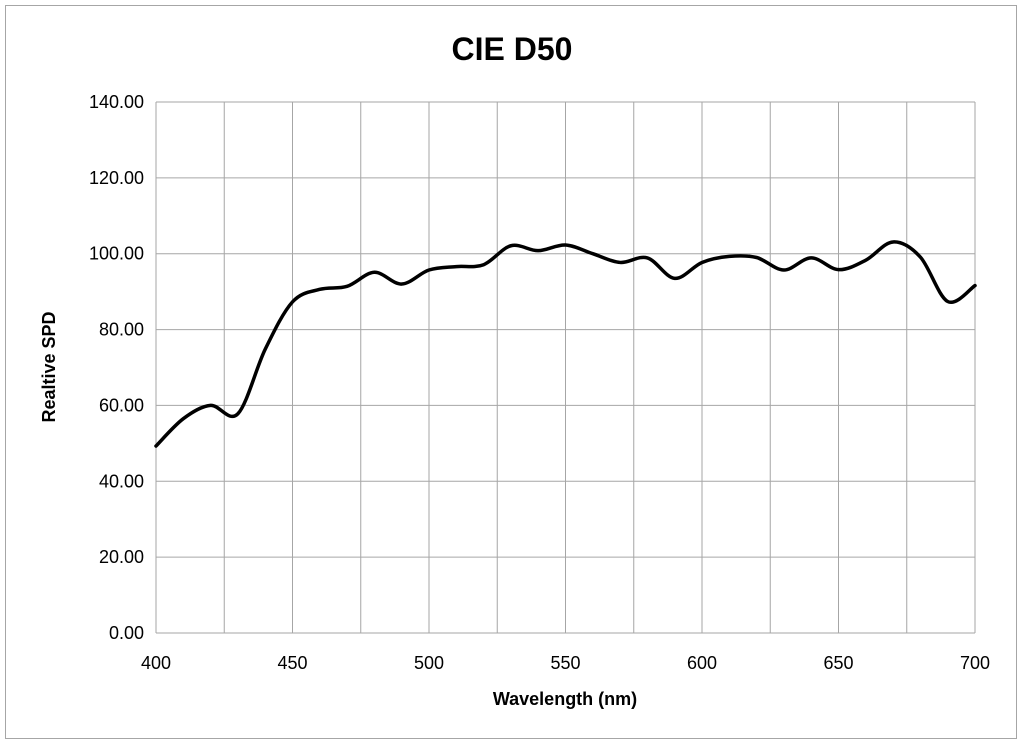 This screenshot has height=746, width=1024. Describe the element at coordinates (565, 699) in the screenshot. I see `x-axis-title: Wavelength (nm)` at that location.